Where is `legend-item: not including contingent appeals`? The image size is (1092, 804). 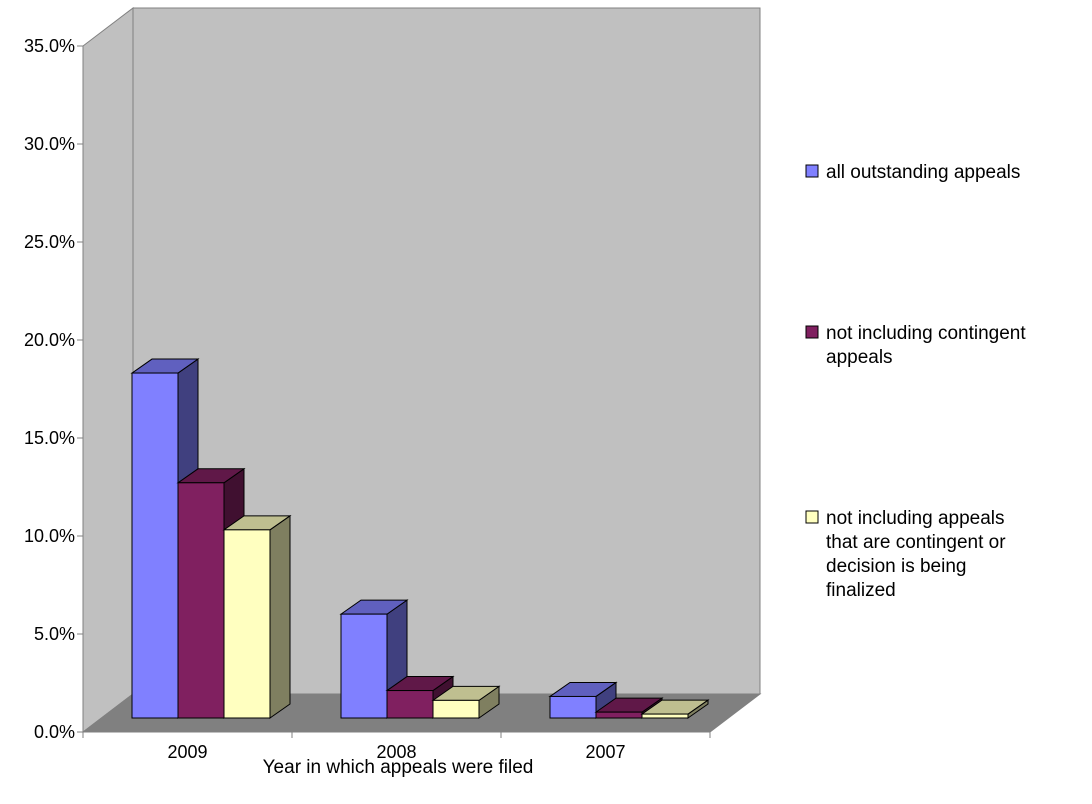
legend-item: not including contingent appeals is located at coordinates (915, 345).